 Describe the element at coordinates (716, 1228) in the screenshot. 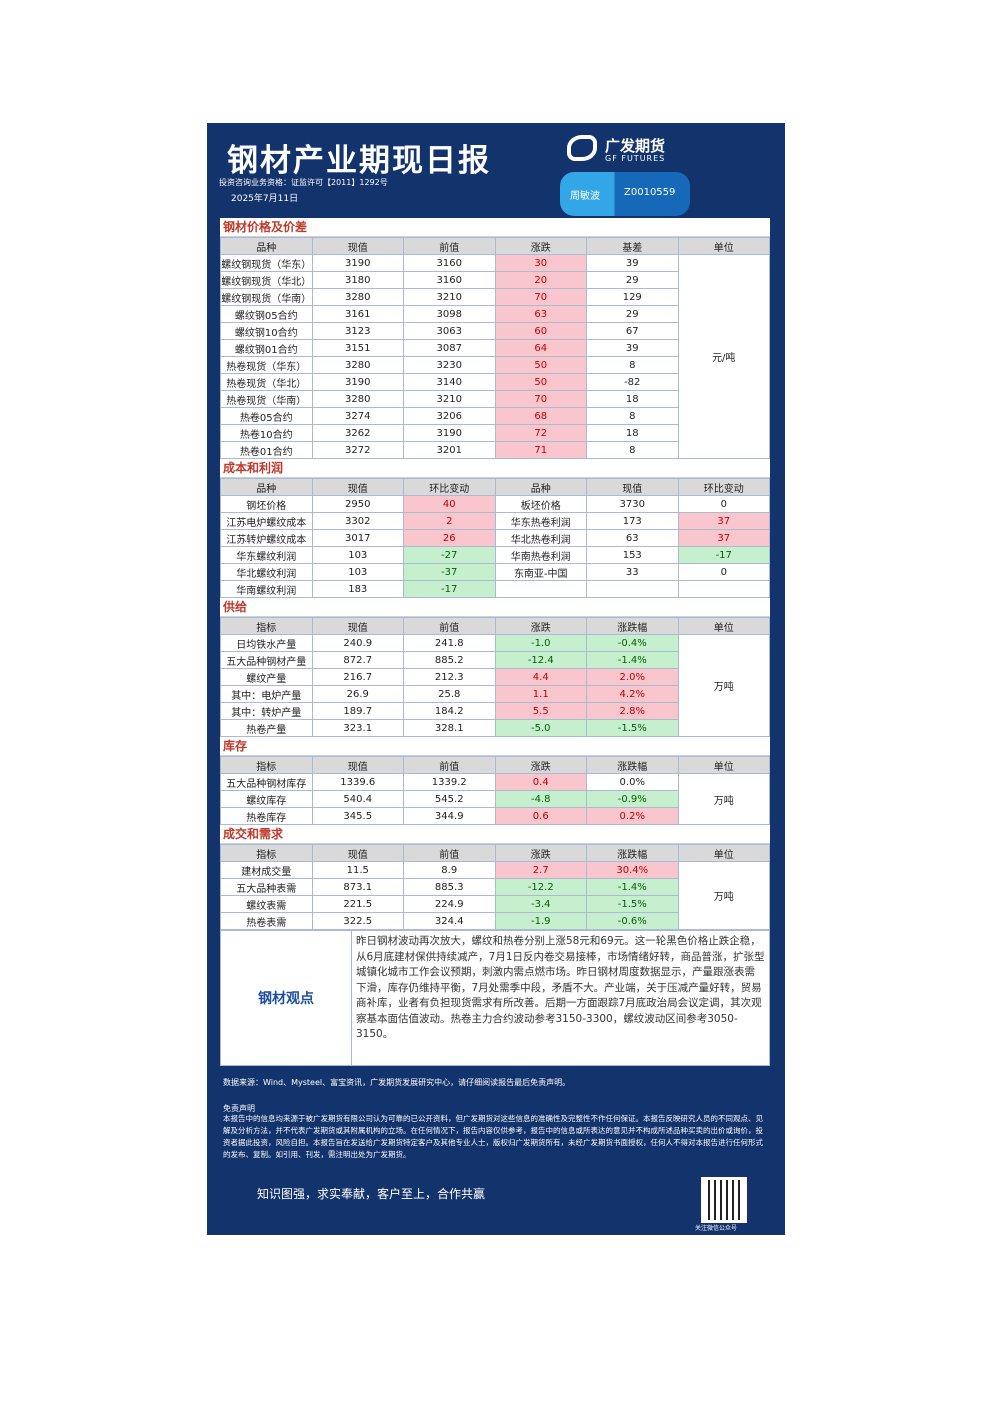

I see `qr-caption: 关注微信公众号` at that location.